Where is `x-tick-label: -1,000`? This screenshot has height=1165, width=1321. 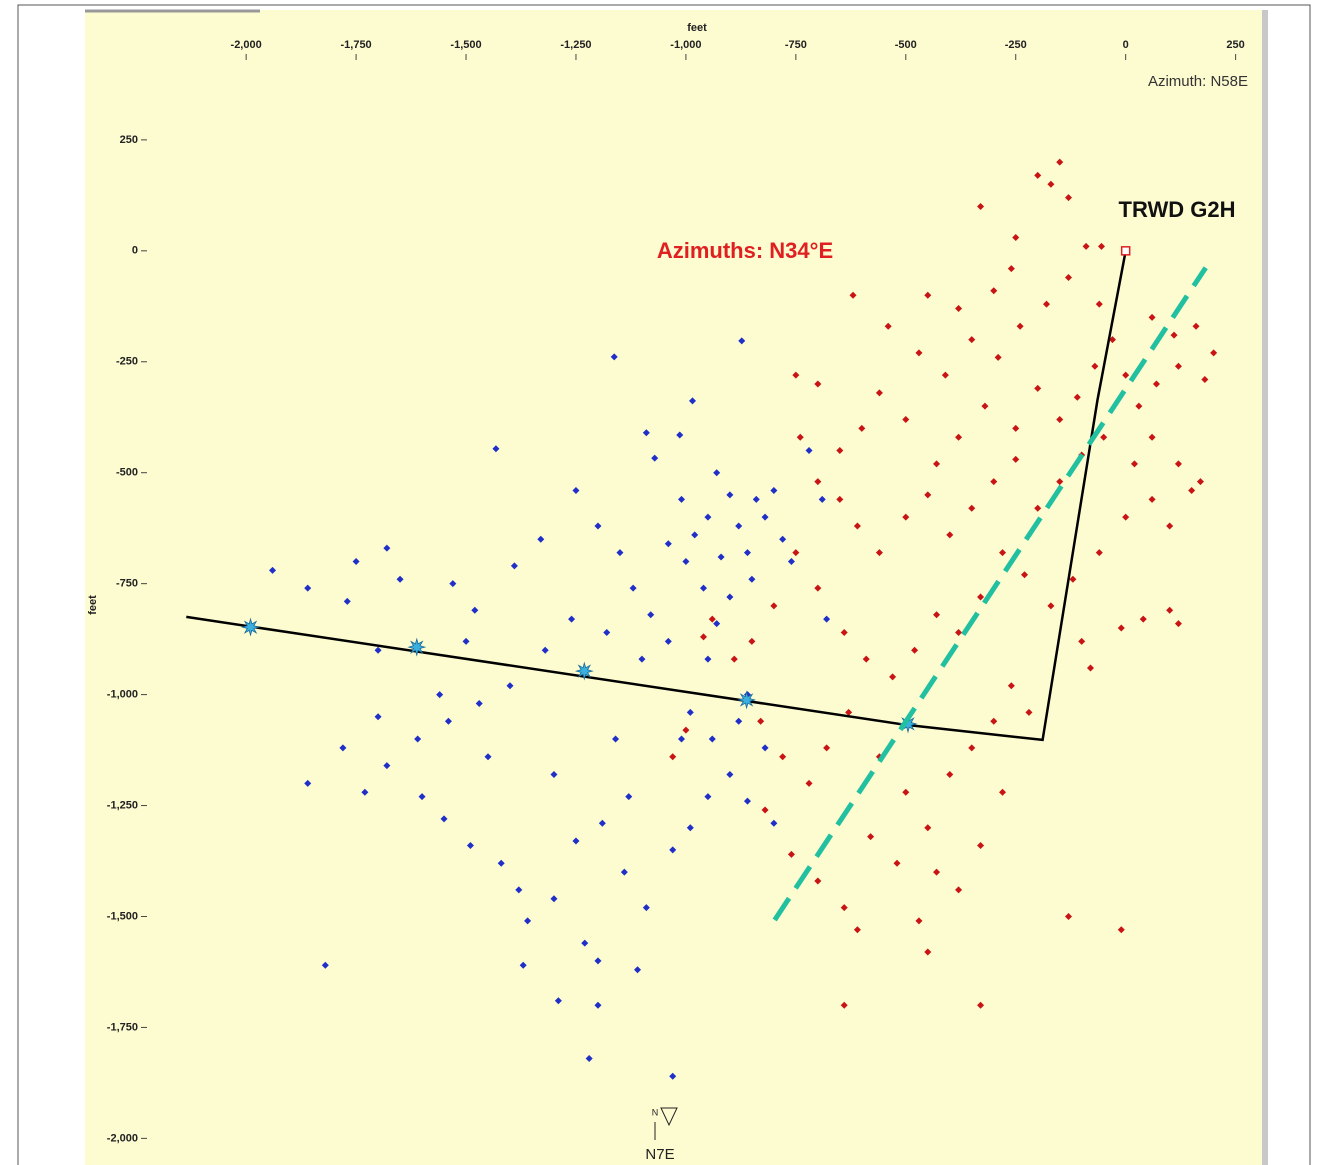 x-tick-label: -1,000 is located at coordinates (685, 45).